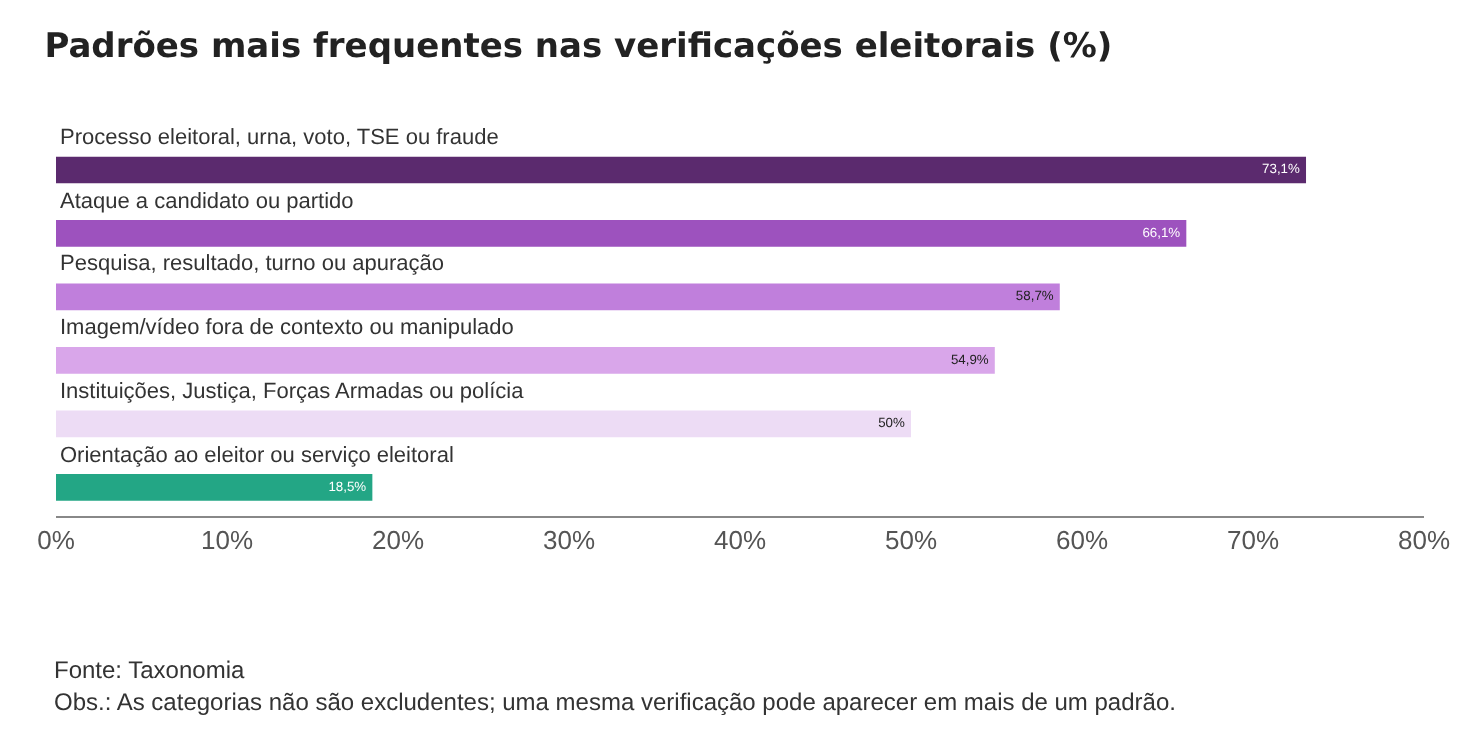 This screenshot has height=732, width=1480. What do you see at coordinates (1253, 540) in the screenshot?
I see `x-tick-label: 70%` at bounding box center [1253, 540].